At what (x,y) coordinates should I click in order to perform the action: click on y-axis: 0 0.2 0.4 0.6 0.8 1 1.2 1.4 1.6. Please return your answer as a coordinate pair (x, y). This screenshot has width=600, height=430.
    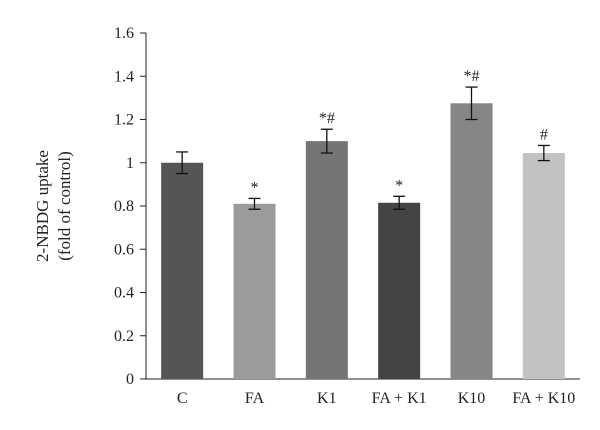
    Looking at the image, I should click on (130, 206).